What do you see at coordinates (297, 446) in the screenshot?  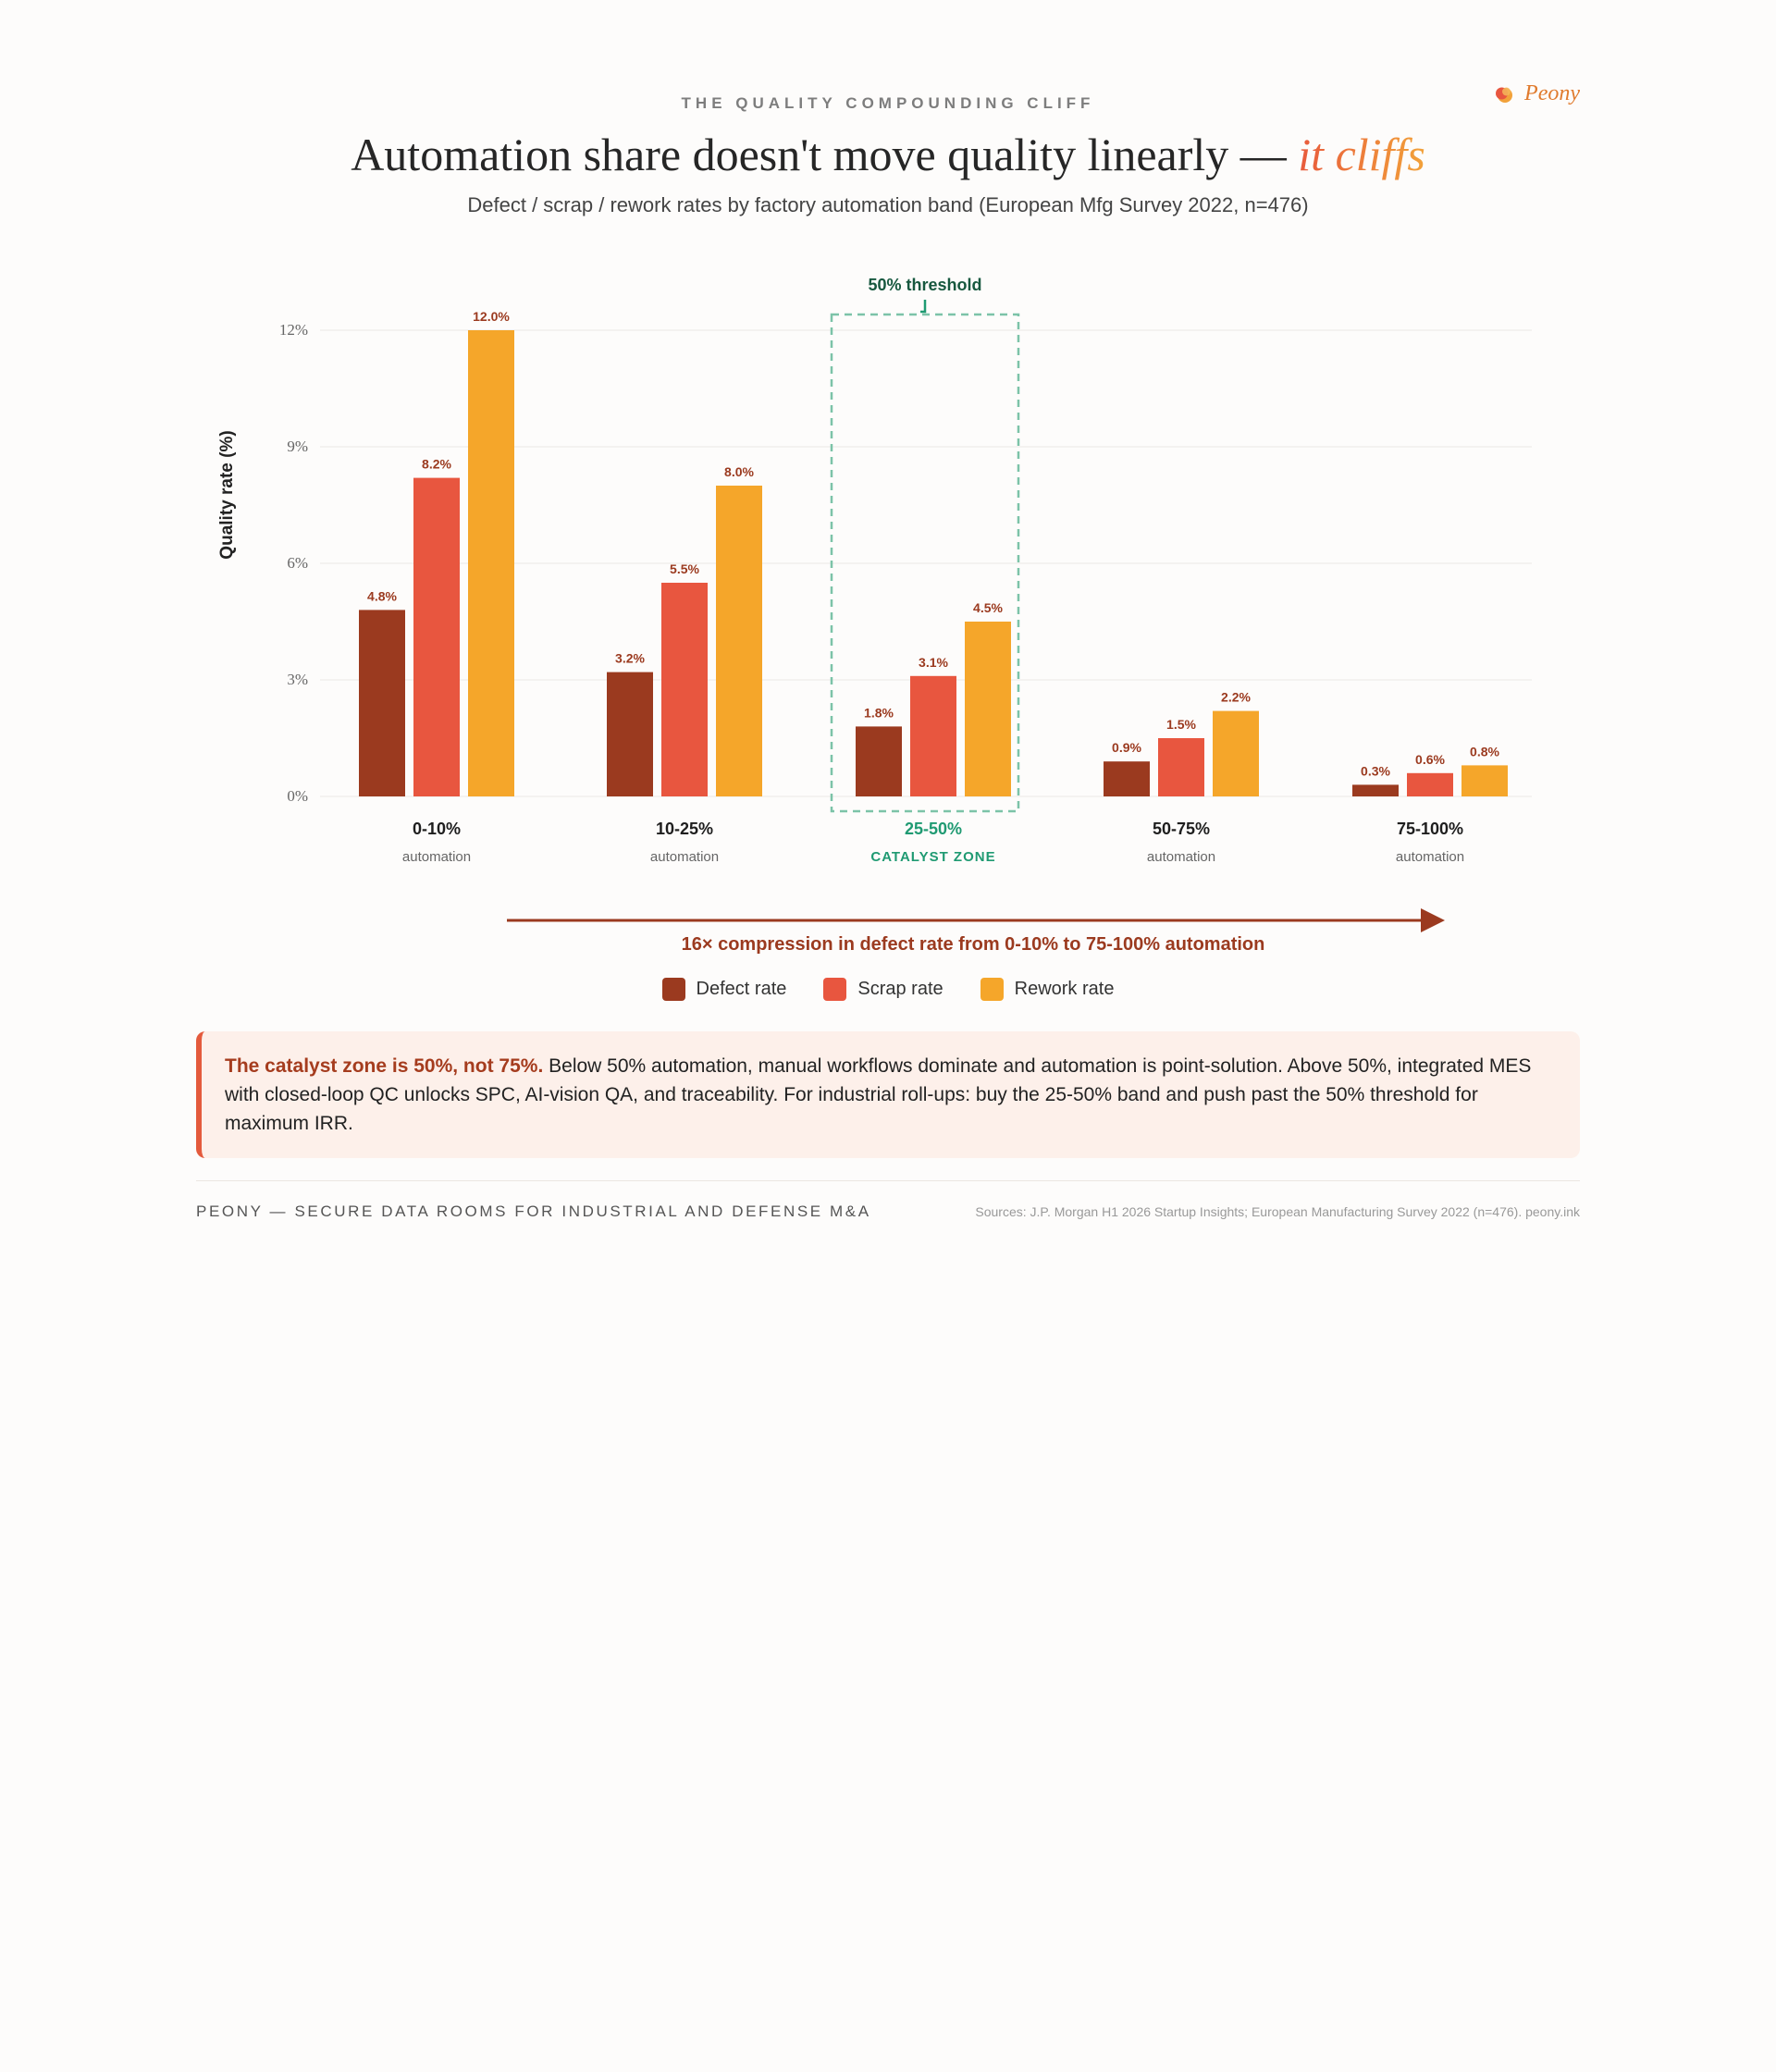 I see `y-tick-label: 9%` at bounding box center [297, 446].